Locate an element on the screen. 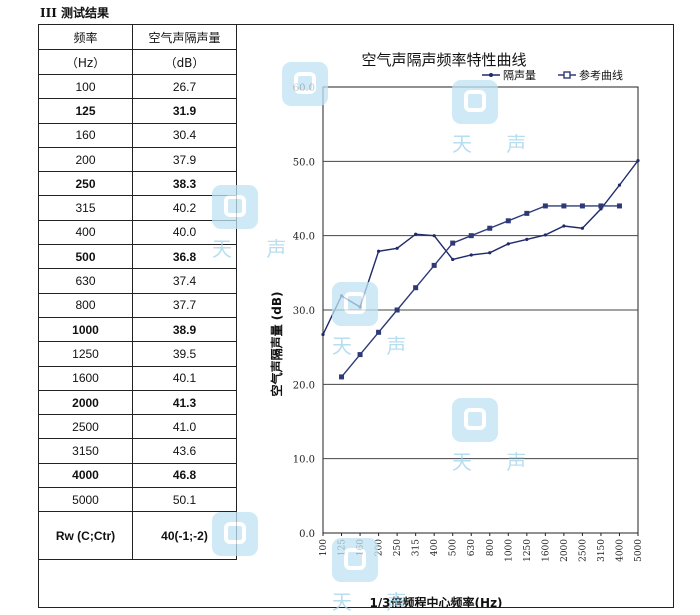  y-tick-label: 40.0 is located at coordinates (304, 237).